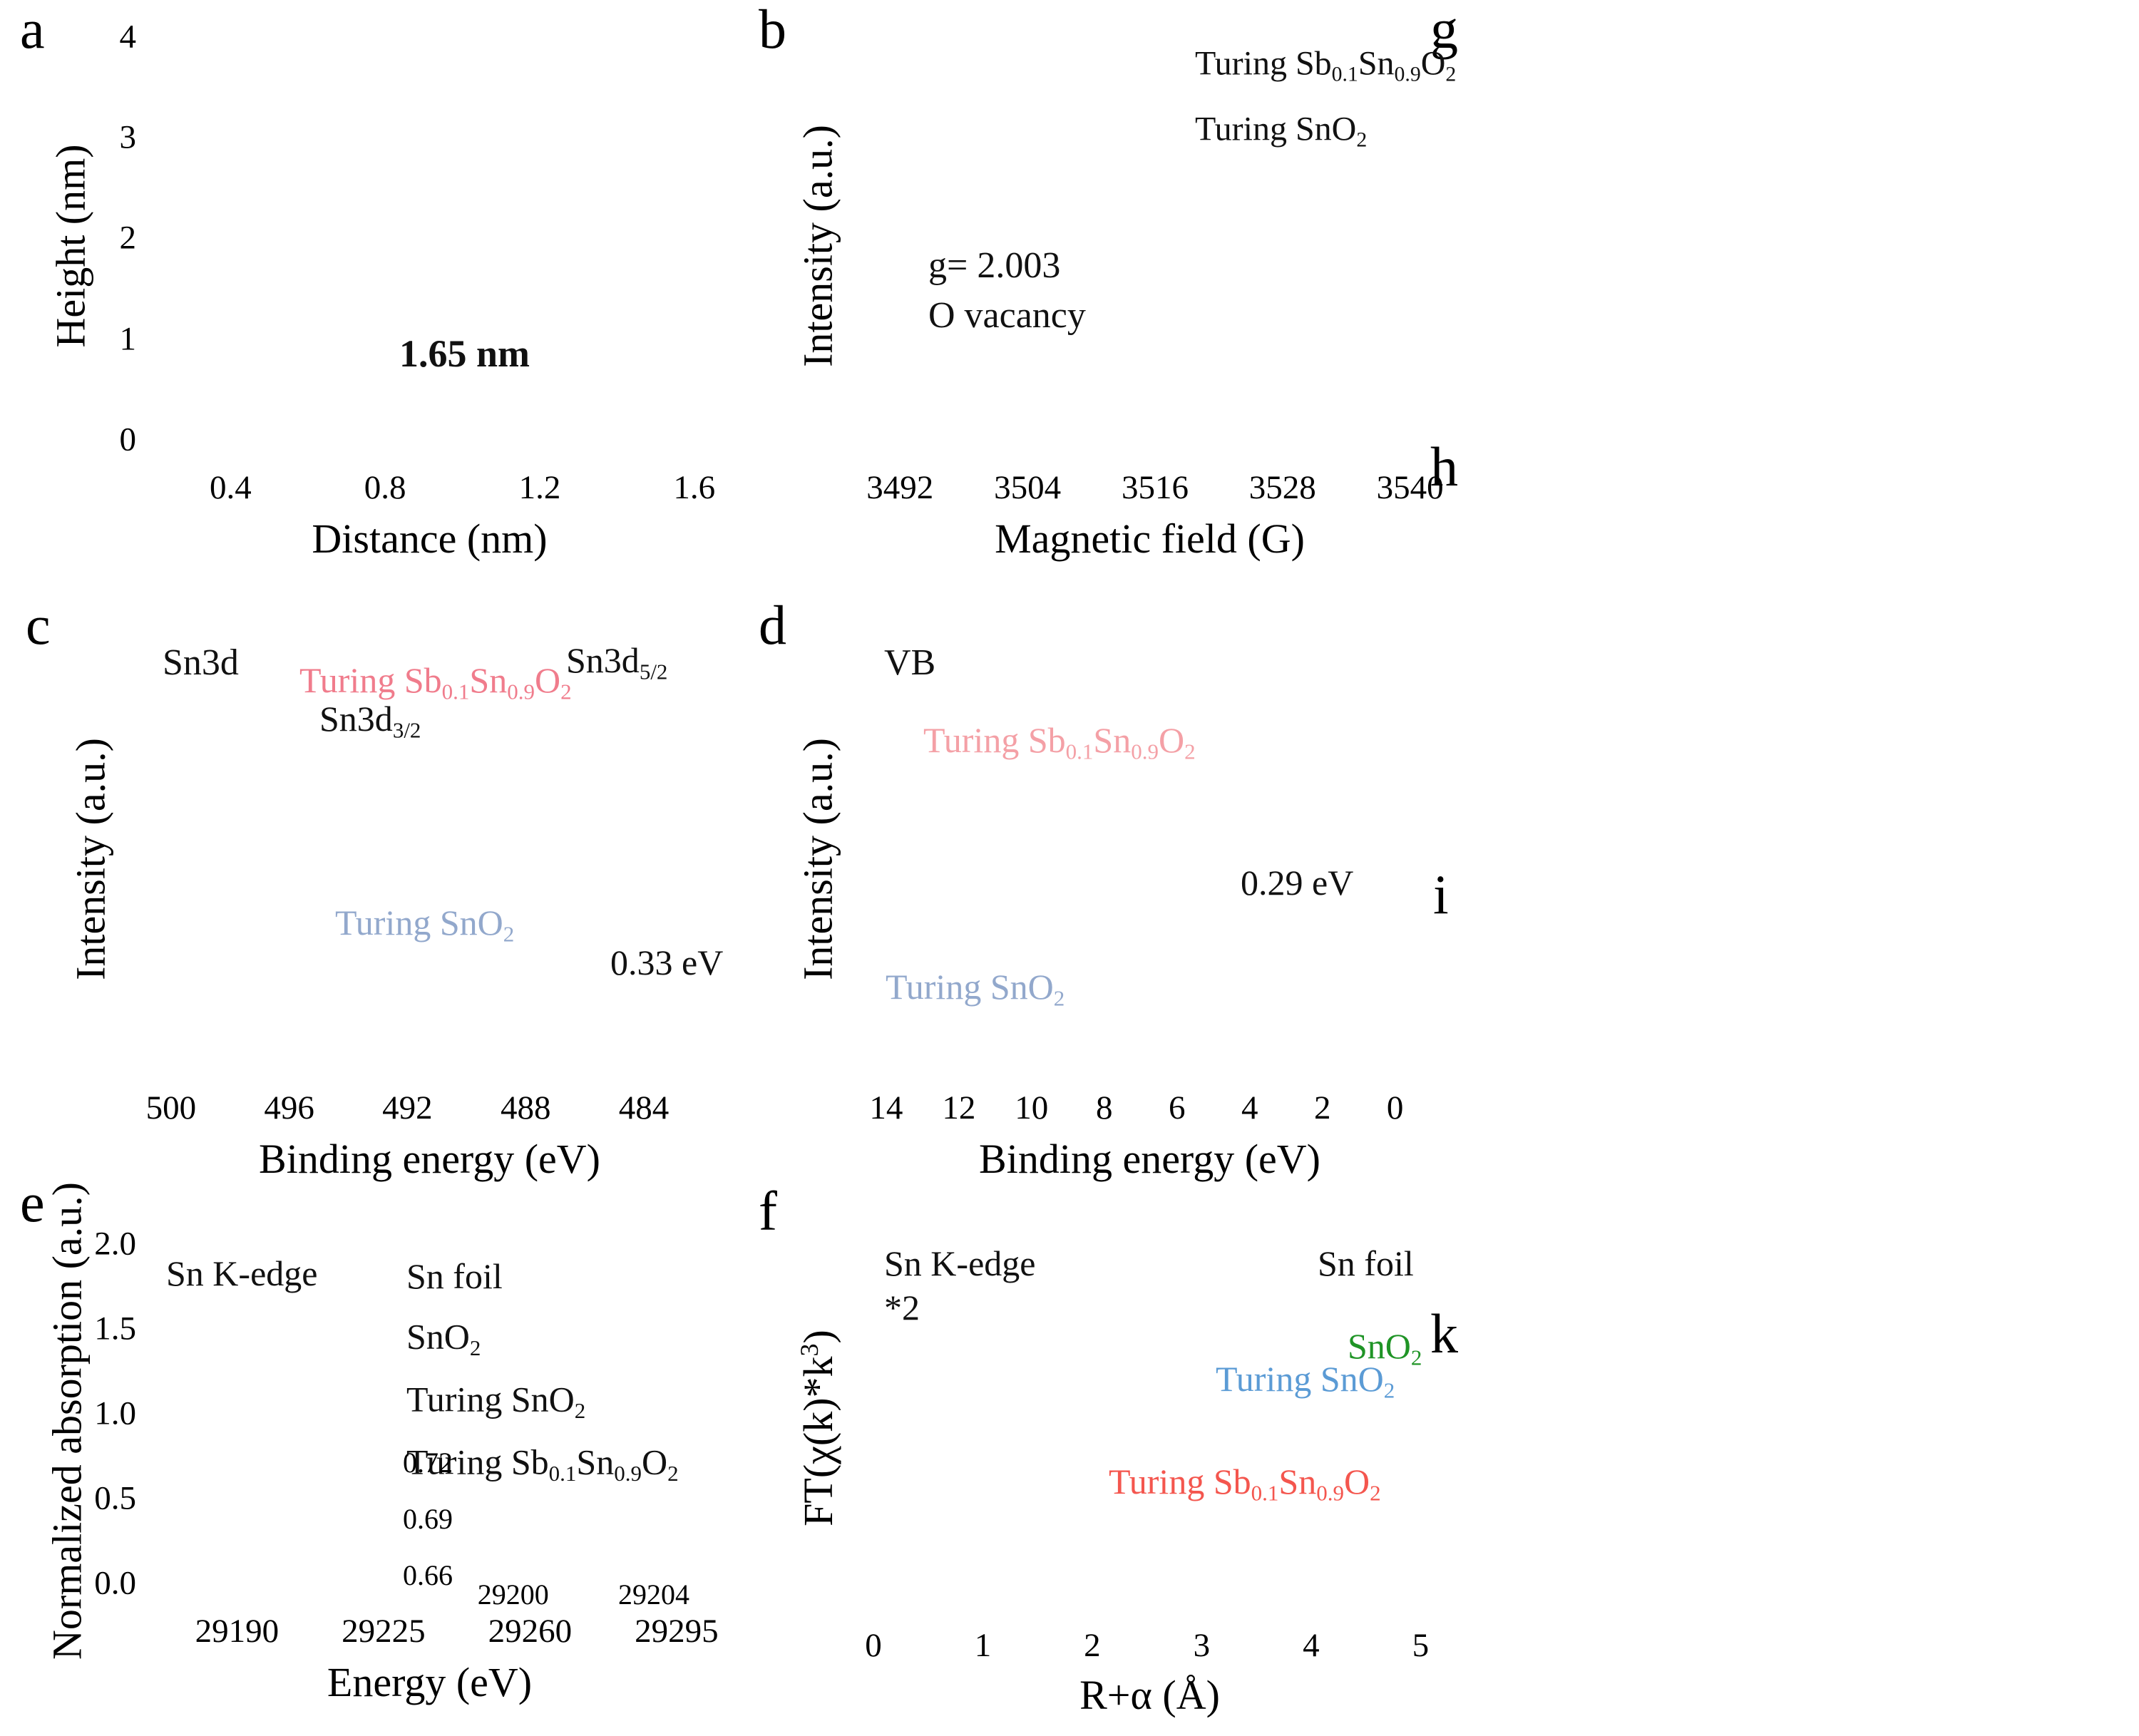 This screenshot has width=2139, height=1736. I want to click on x-tick-label: 3516, so click(1155, 488).